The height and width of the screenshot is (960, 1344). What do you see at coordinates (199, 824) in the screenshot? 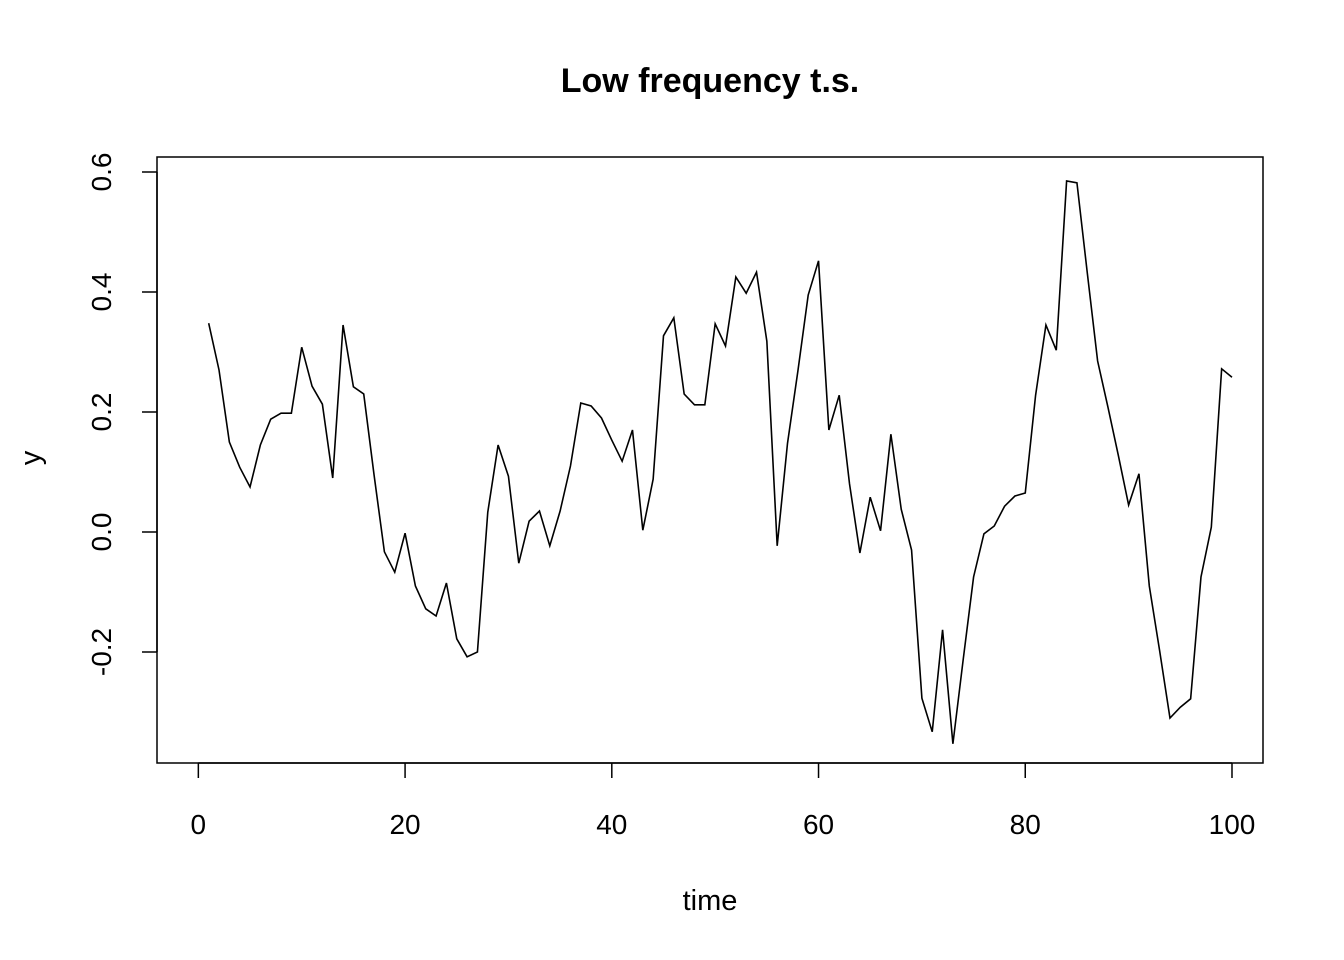
I see `x-tick-label: 0` at bounding box center [199, 824].